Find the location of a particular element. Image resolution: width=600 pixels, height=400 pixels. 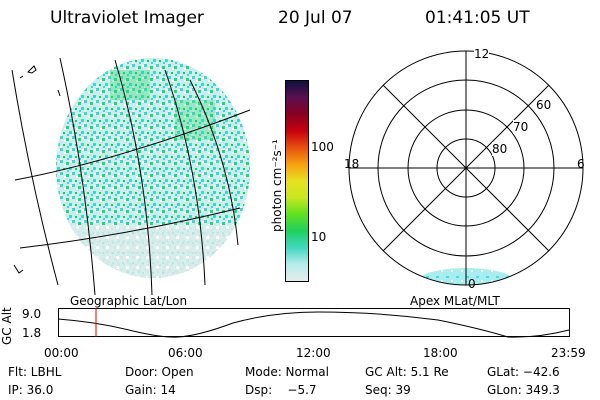

glat-readout: GLat: −42.6 is located at coordinates (523, 372).